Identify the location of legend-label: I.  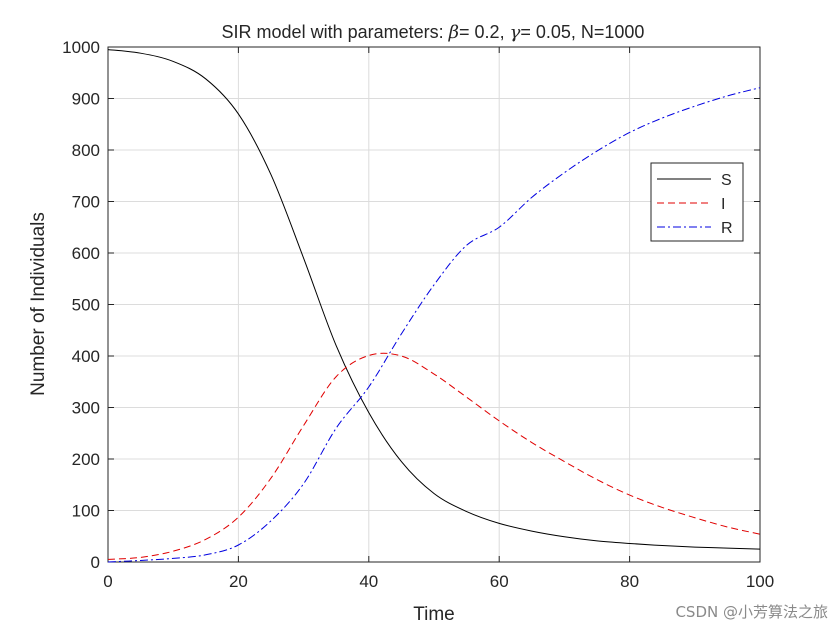
(723, 204).